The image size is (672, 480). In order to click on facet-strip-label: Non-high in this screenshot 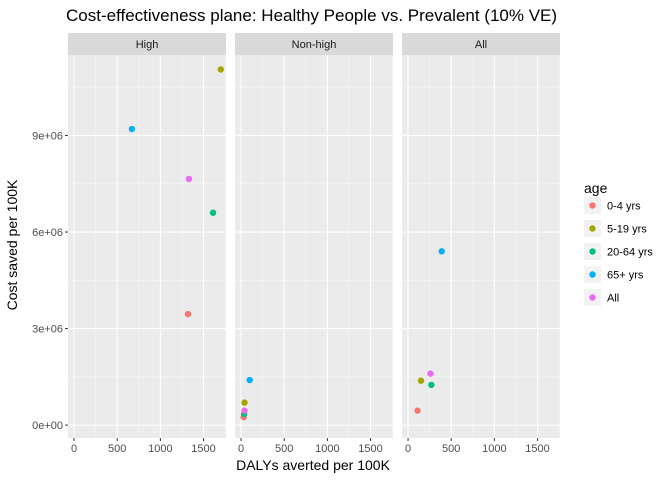, I will do `click(314, 45)`.